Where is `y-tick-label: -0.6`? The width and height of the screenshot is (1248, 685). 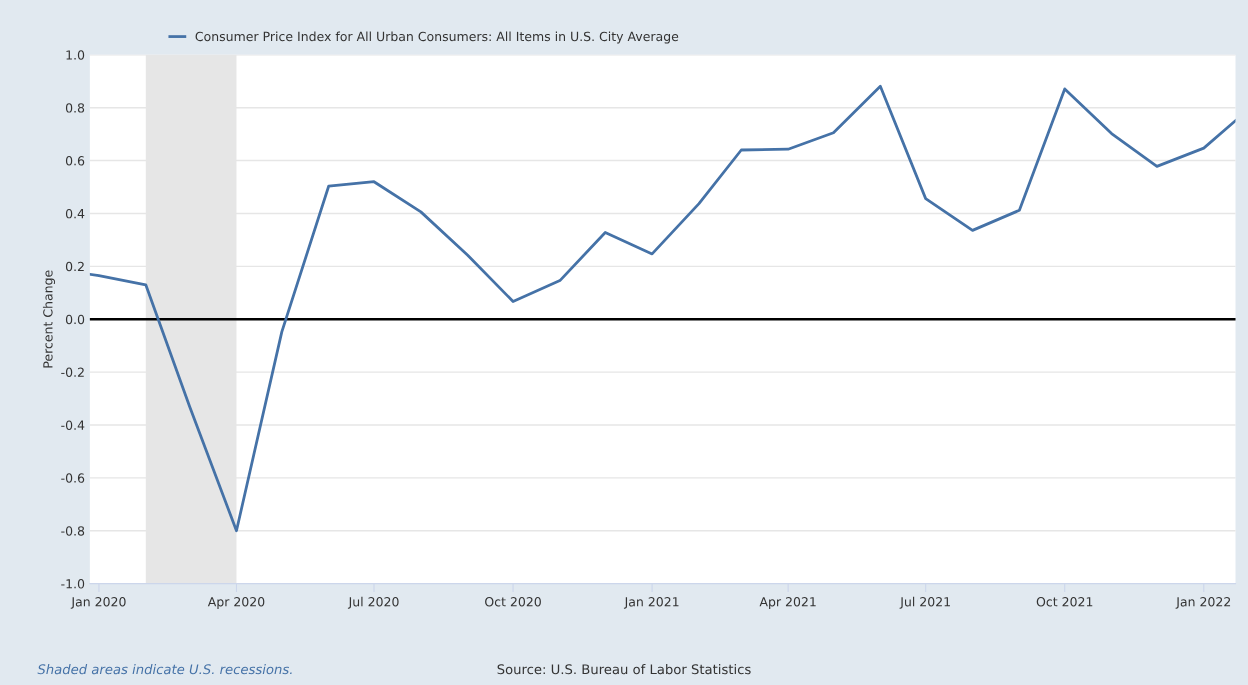 y-tick-label: -0.6 is located at coordinates (73, 478).